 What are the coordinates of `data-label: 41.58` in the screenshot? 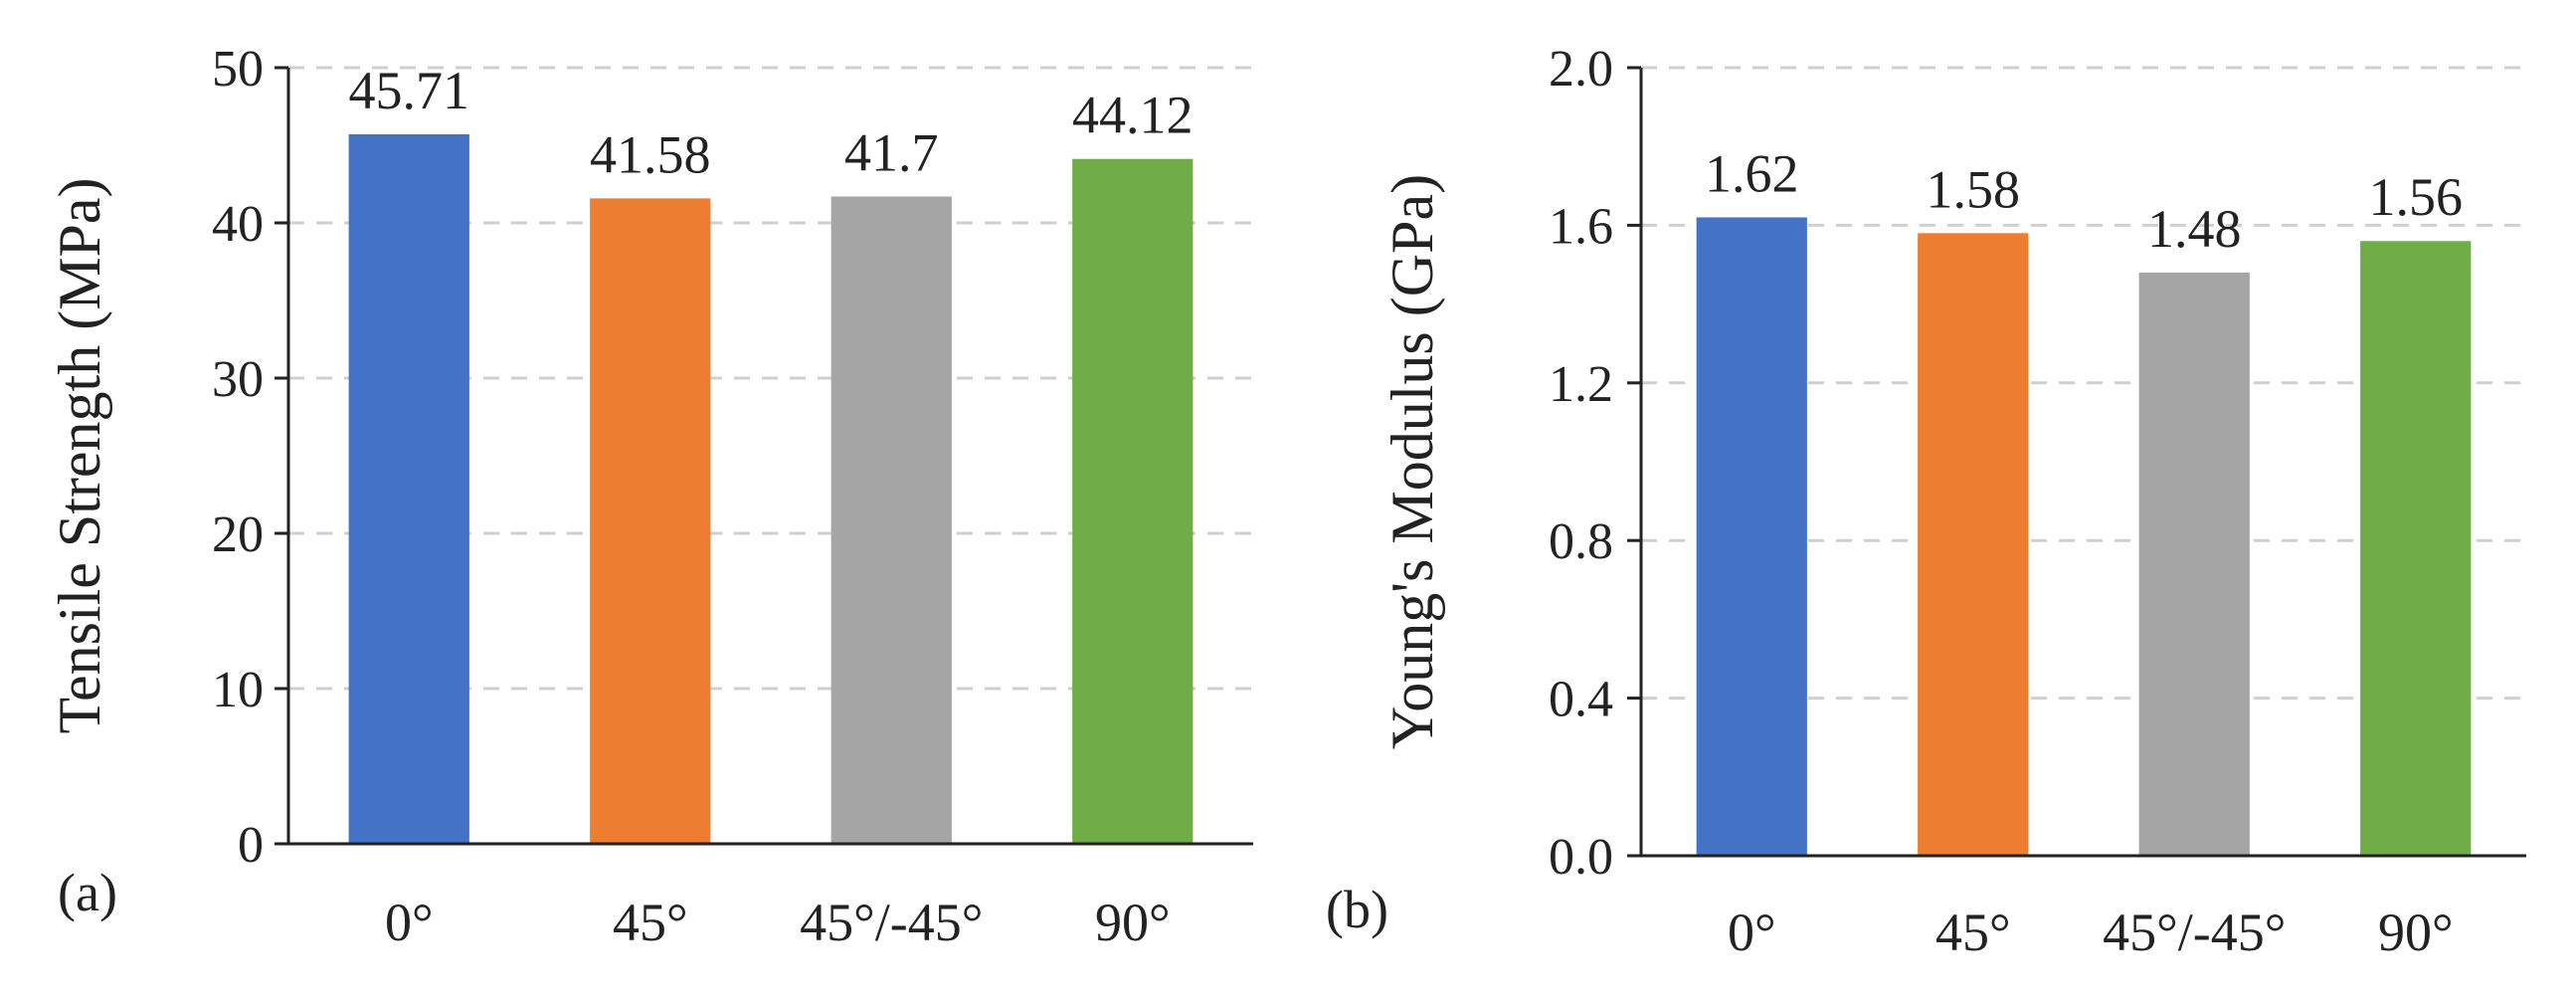 It's located at (650, 154).